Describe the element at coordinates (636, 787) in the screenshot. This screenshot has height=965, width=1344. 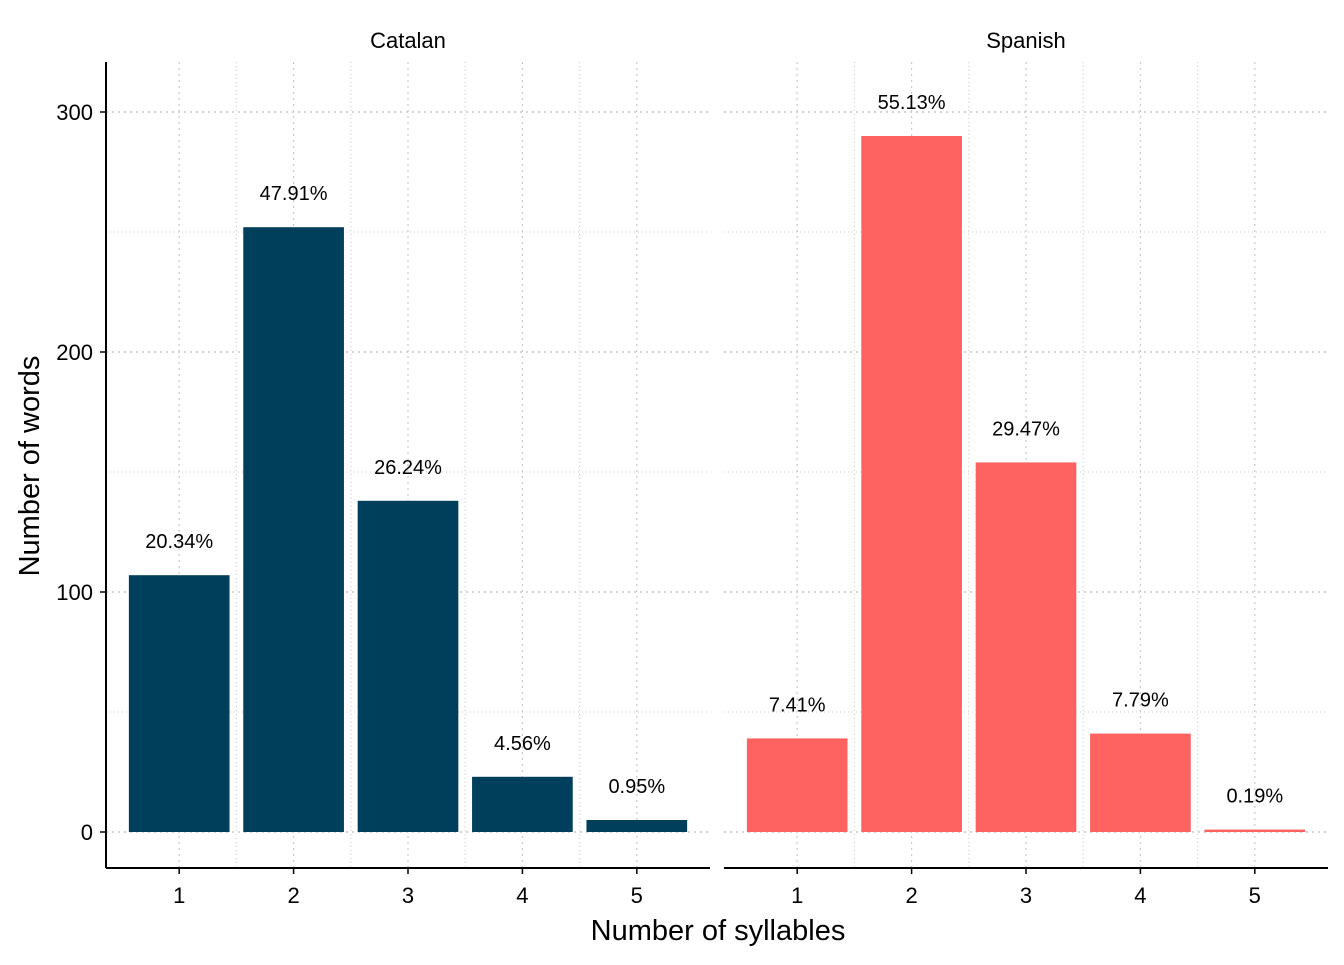
I see `data-label: 0.95%` at that location.